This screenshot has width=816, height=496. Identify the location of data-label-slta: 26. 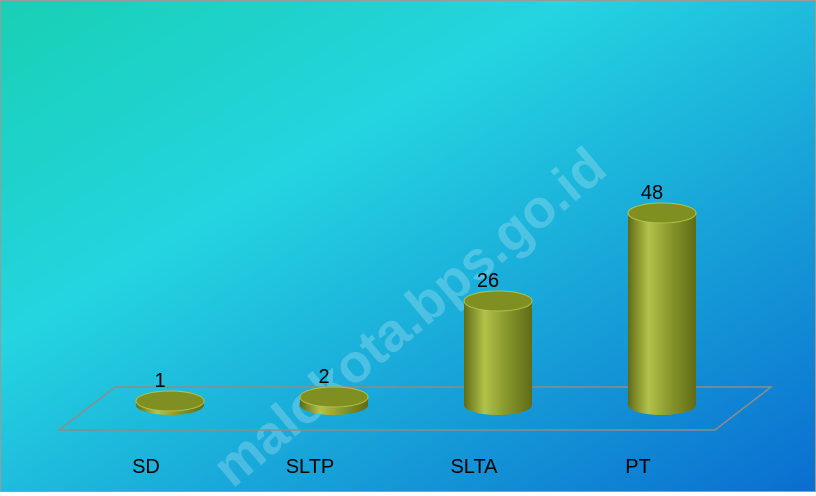
(488, 281).